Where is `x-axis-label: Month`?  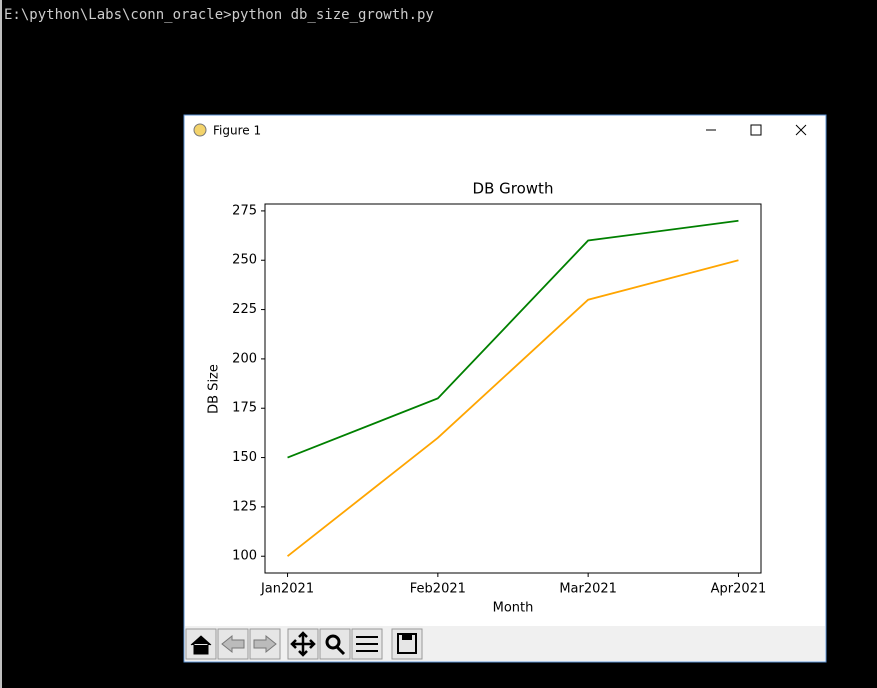 x-axis-label: Month is located at coordinates (513, 608).